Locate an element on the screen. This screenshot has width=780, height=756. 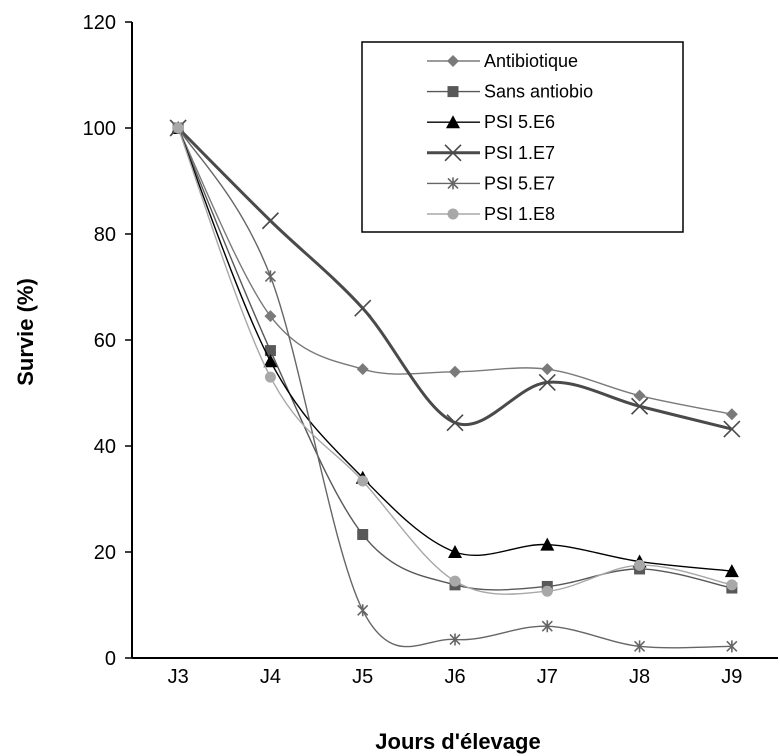
legend-label: PSI 1.E8 is located at coordinates (519, 214).